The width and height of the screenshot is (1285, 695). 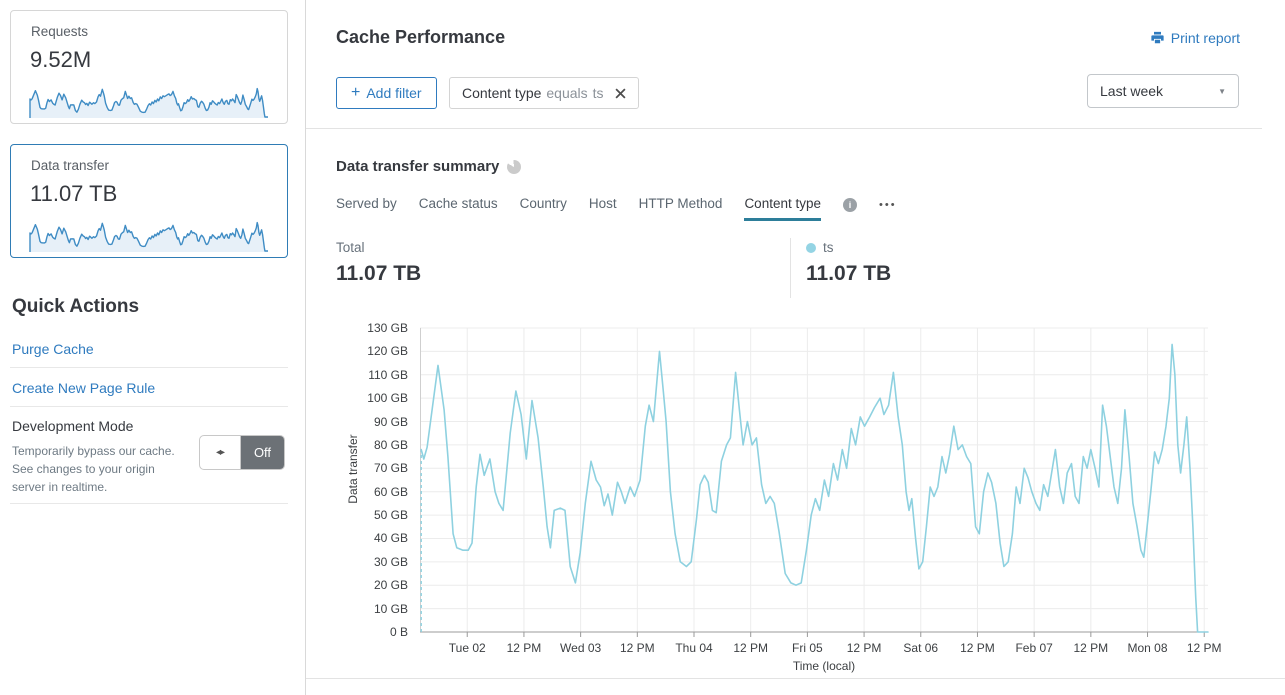 What do you see at coordinates (502, 93) in the screenshot?
I see `filter-chip-field: Content type` at bounding box center [502, 93].